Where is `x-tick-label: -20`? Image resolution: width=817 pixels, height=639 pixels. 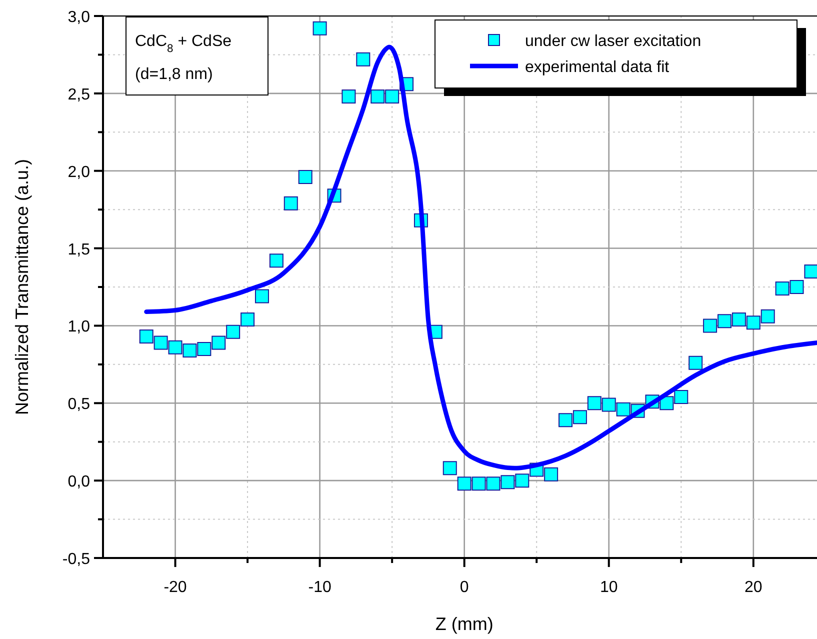
x-tick-label: -20 is located at coordinates (175, 587).